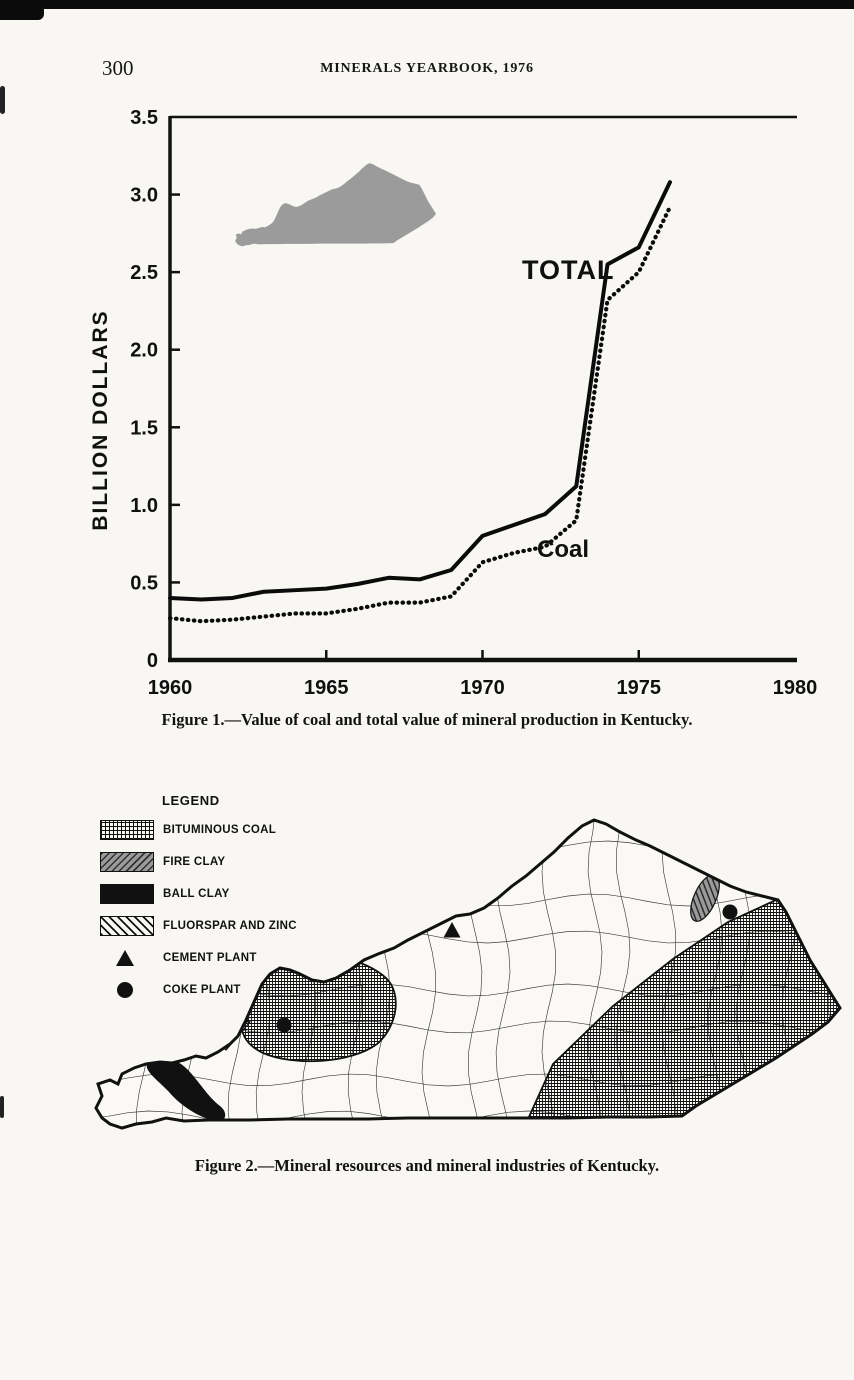 Image resolution: width=854 pixels, height=1380 pixels. What do you see at coordinates (482, 688) in the screenshot?
I see `x-tick-label: 1970` at bounding box center [482, 688].